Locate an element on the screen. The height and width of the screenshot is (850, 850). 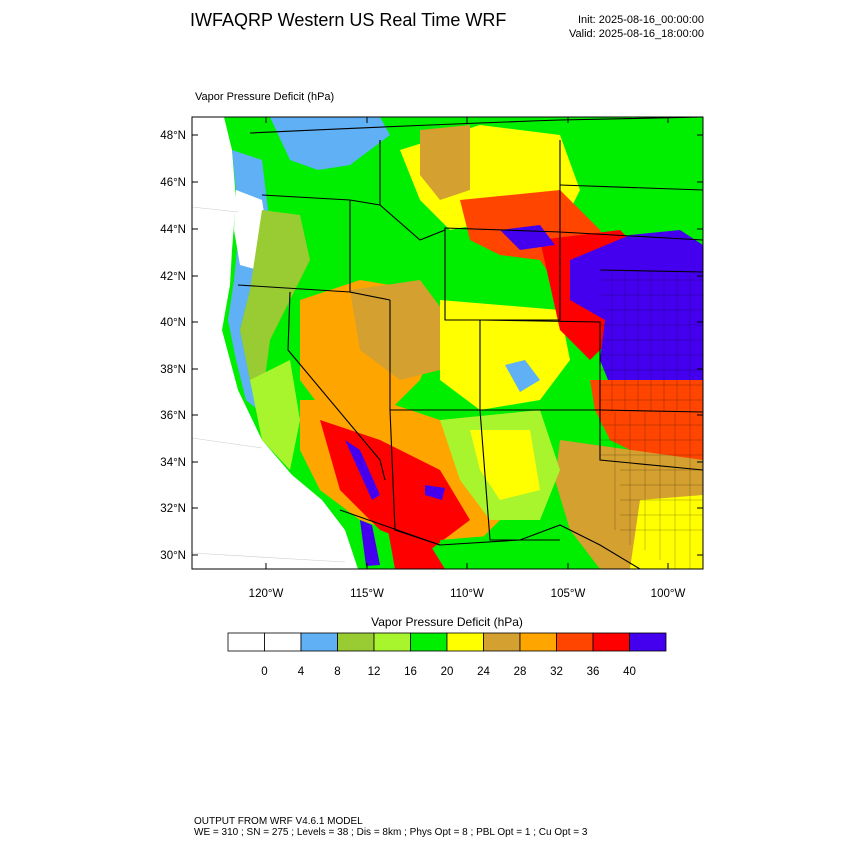
colorbar-label: 32 is located at coordinates (556, 672).